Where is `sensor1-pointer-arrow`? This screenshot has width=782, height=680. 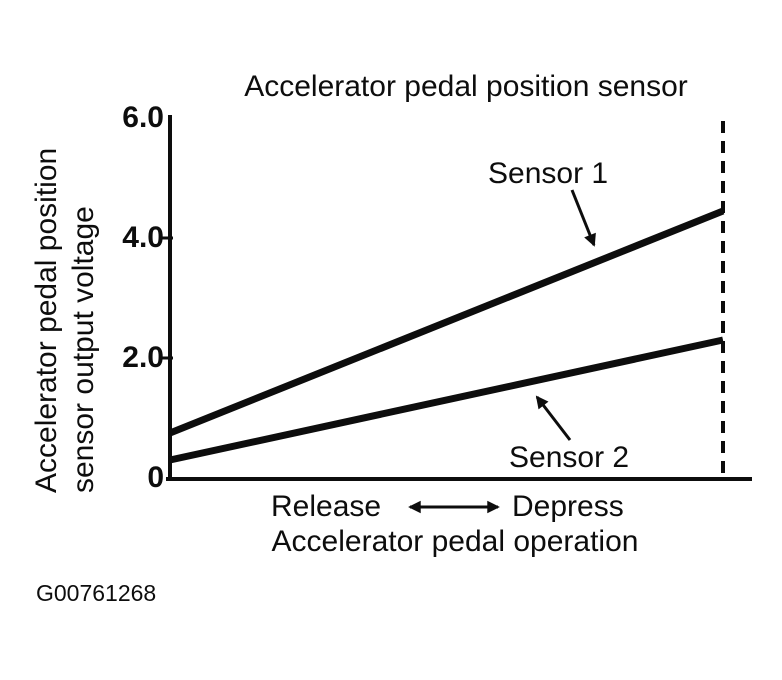
sensor1-pointer-arrow is located at coordinates (583, 218).